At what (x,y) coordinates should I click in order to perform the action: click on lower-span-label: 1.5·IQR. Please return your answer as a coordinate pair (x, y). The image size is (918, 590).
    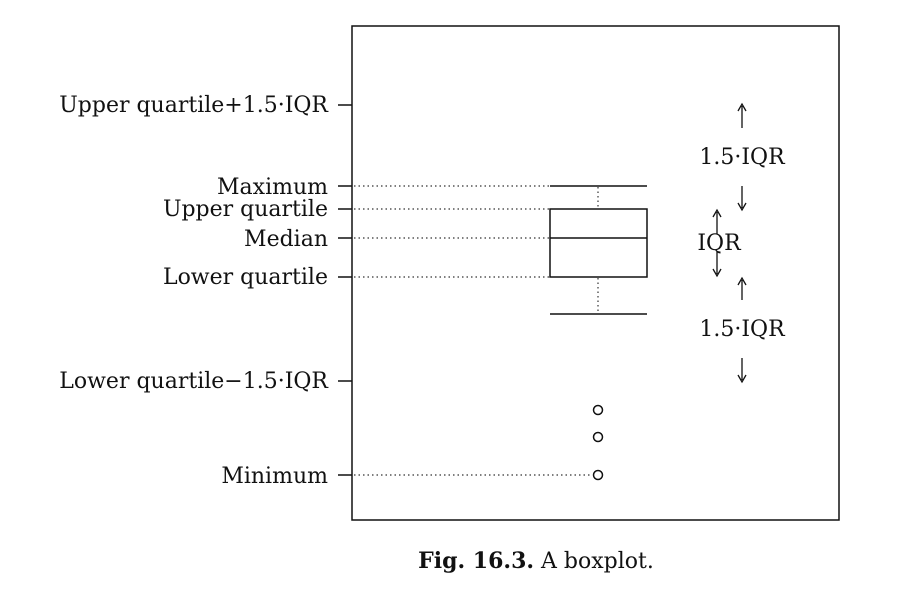
    Looking at the image, I should click on (742, 329).